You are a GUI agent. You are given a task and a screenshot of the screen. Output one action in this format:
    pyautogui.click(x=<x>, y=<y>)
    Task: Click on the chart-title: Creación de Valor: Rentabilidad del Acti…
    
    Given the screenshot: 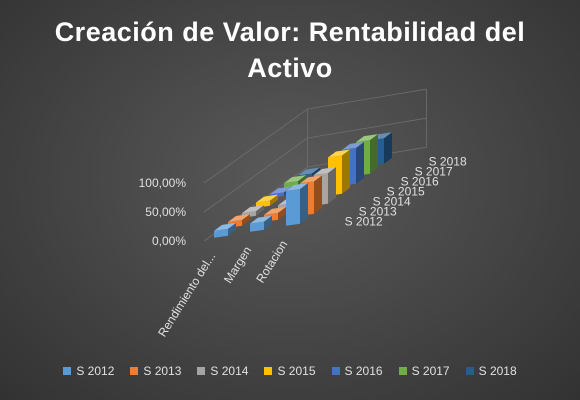 What is the action you would take?
    pyautogui.click(x=290, y=50)
    